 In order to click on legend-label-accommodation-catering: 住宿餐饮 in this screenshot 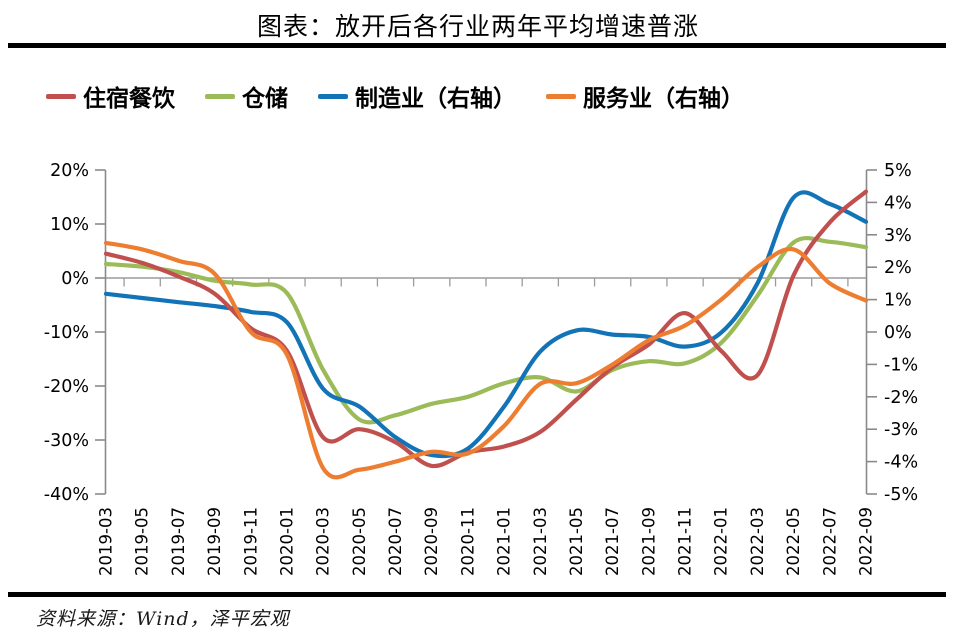, I will do `click(129, 98)`.